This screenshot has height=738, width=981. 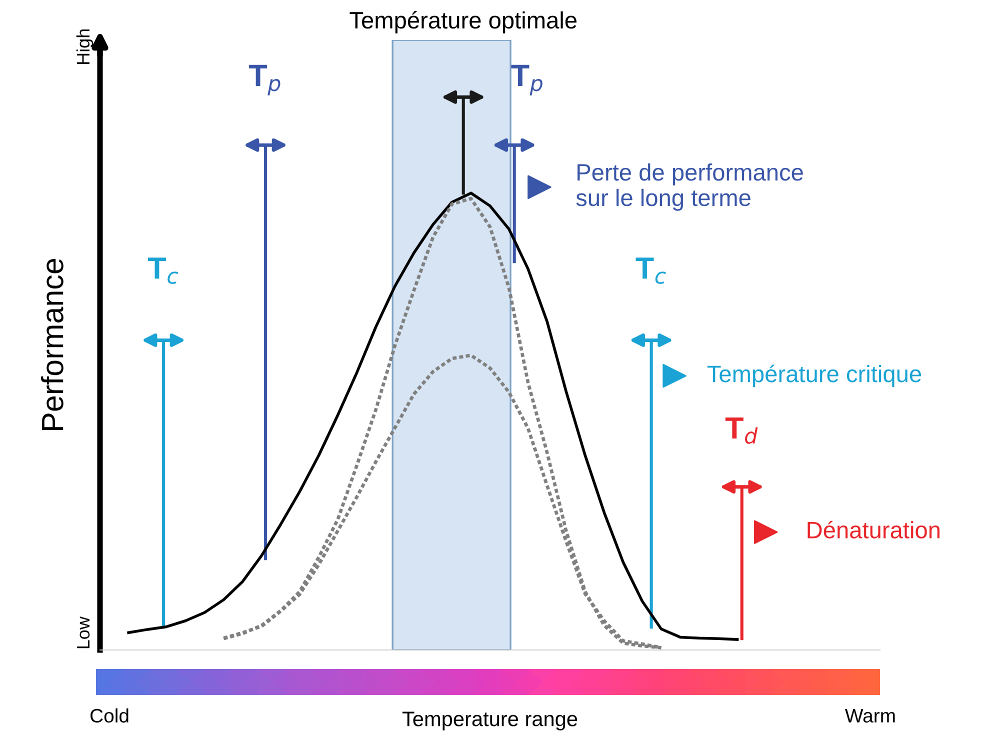 I want to click on text: High, so click(x=85, y=46).